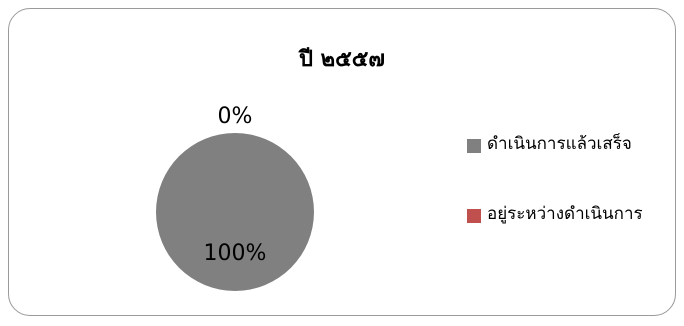  What do you see at coordinates (474, 146) in the screenshot?
I see `legend-swatch-completed` at bounding box center [474, 146].